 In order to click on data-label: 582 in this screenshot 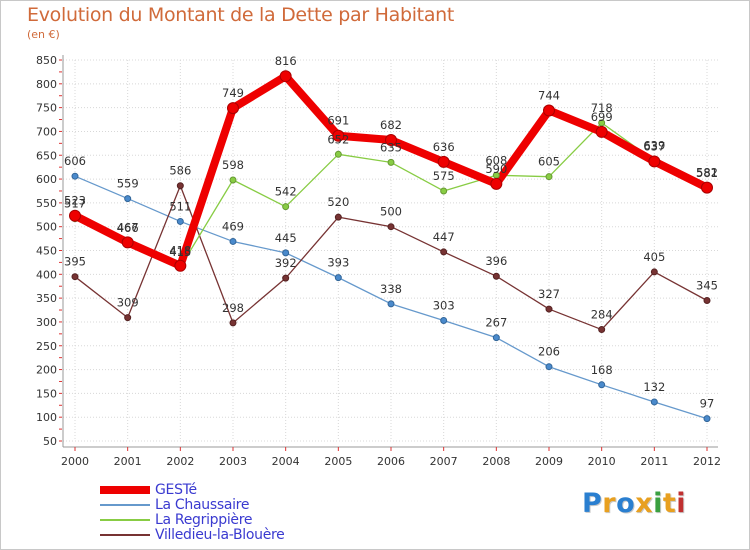, I will do `click(707, 173)`.